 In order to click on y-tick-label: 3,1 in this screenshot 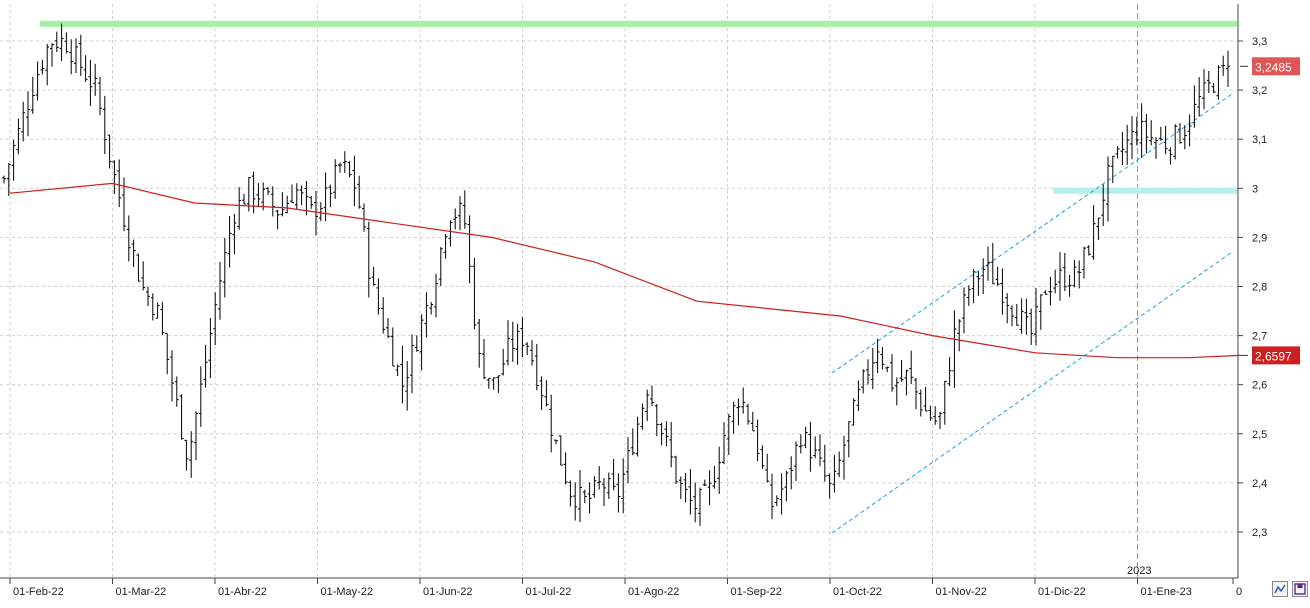, I will do `click(1259, 140)`.